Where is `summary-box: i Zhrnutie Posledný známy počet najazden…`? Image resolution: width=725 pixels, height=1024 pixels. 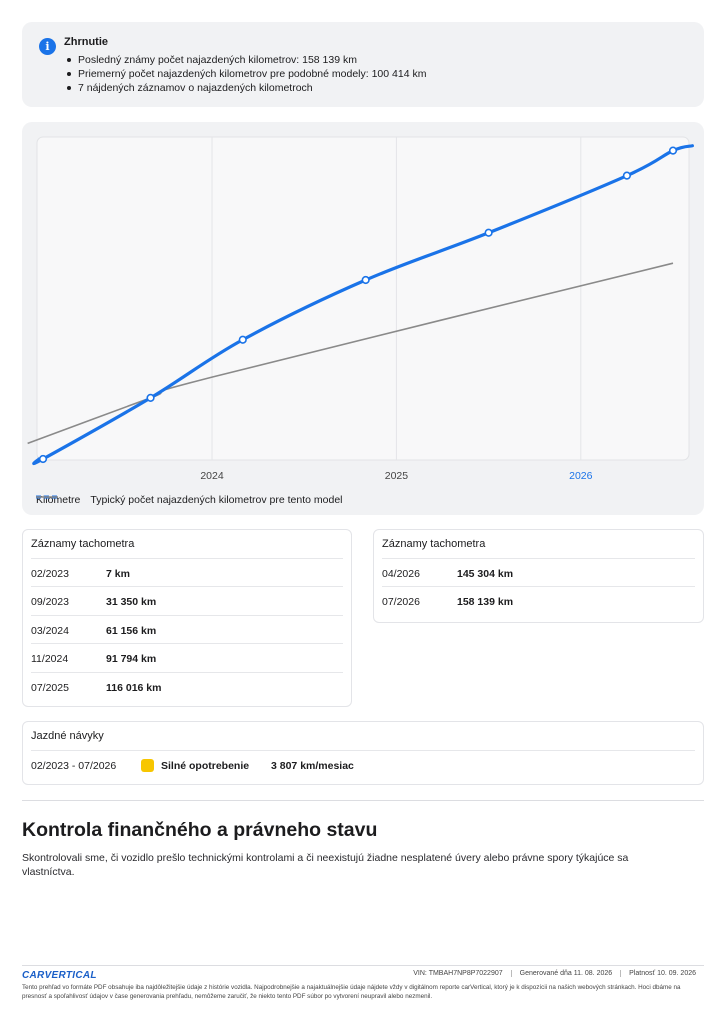
summary-box: i Zhrnutie Posledný známy počet najazden… is located at coordinates (363, 64).